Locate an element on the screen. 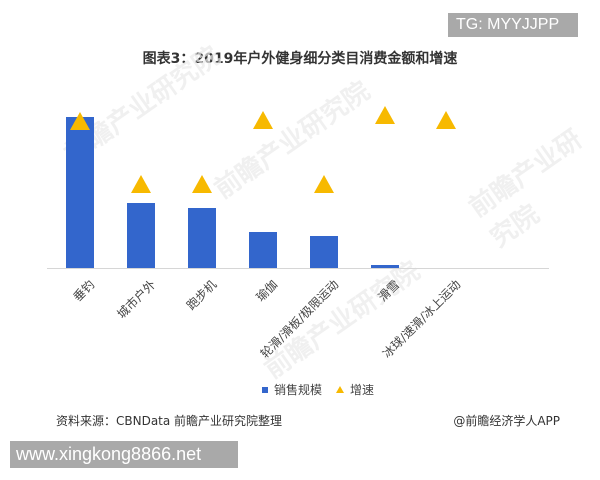 Image resolution: width=600 pixels, height=480 pixels. legend: 销售规模 增速 is located at coordinates (318, 389).